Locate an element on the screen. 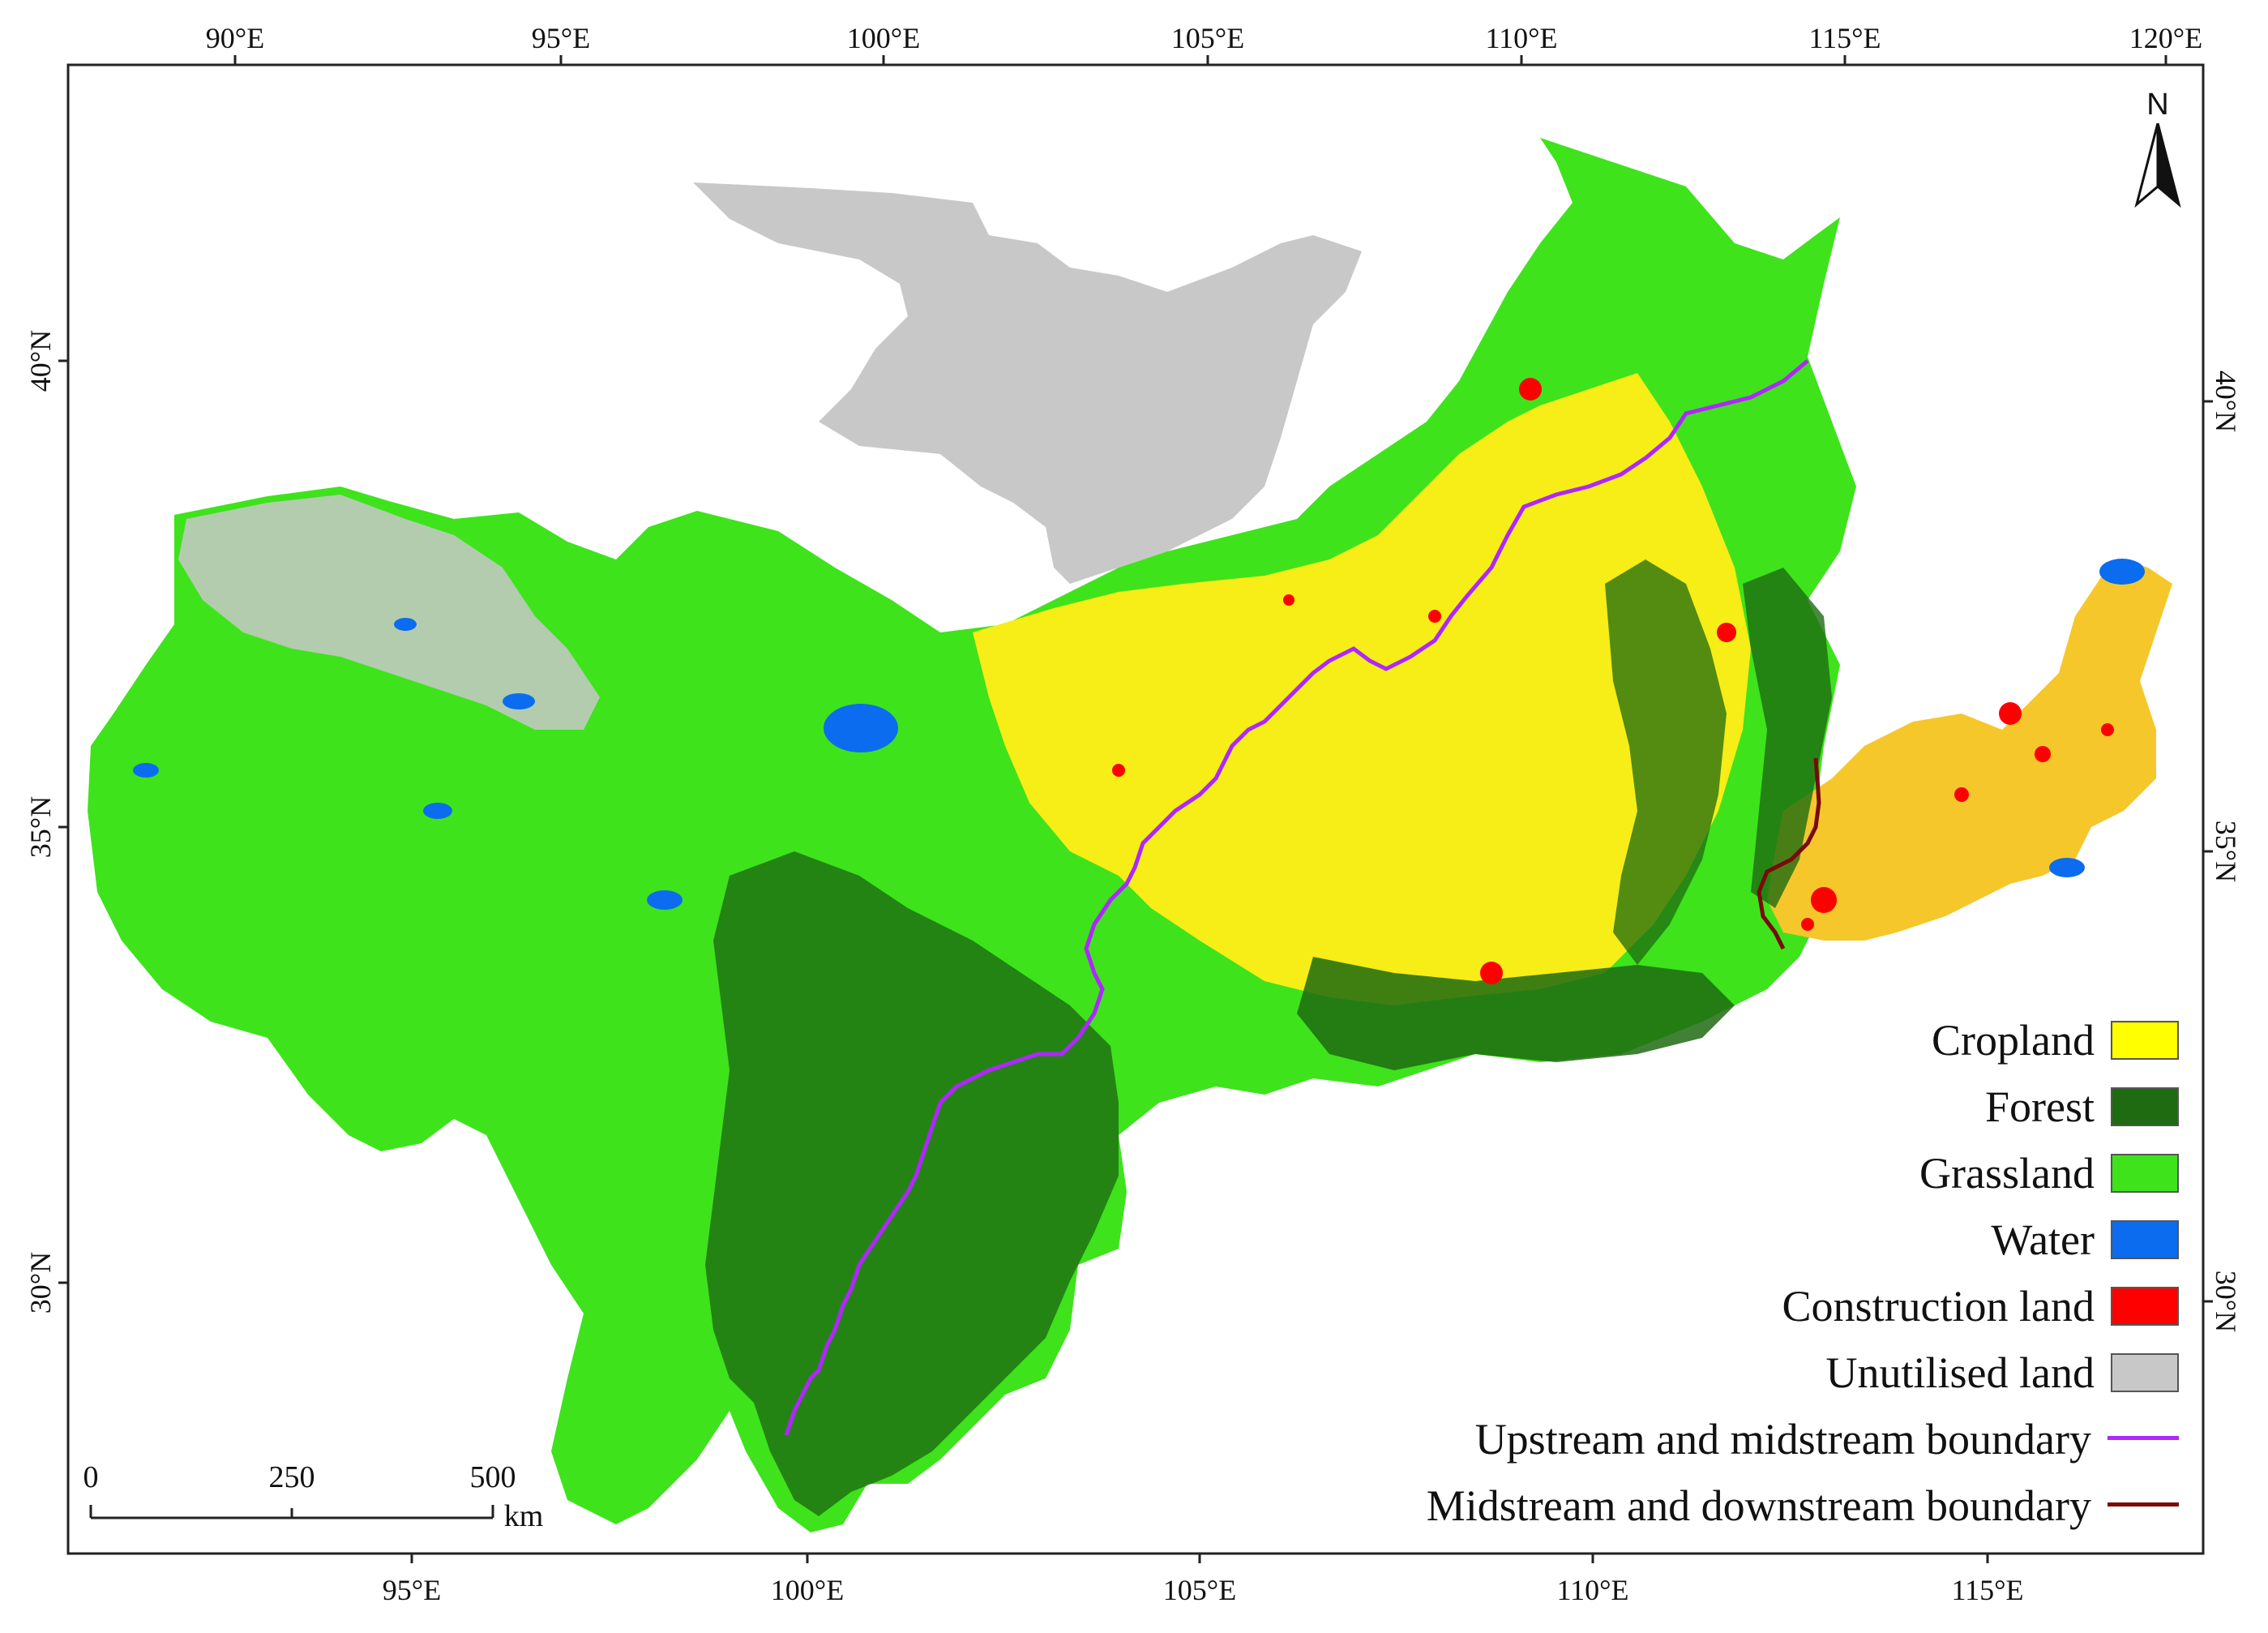  scale-label: 250 is located at coordinates (291, 1477).